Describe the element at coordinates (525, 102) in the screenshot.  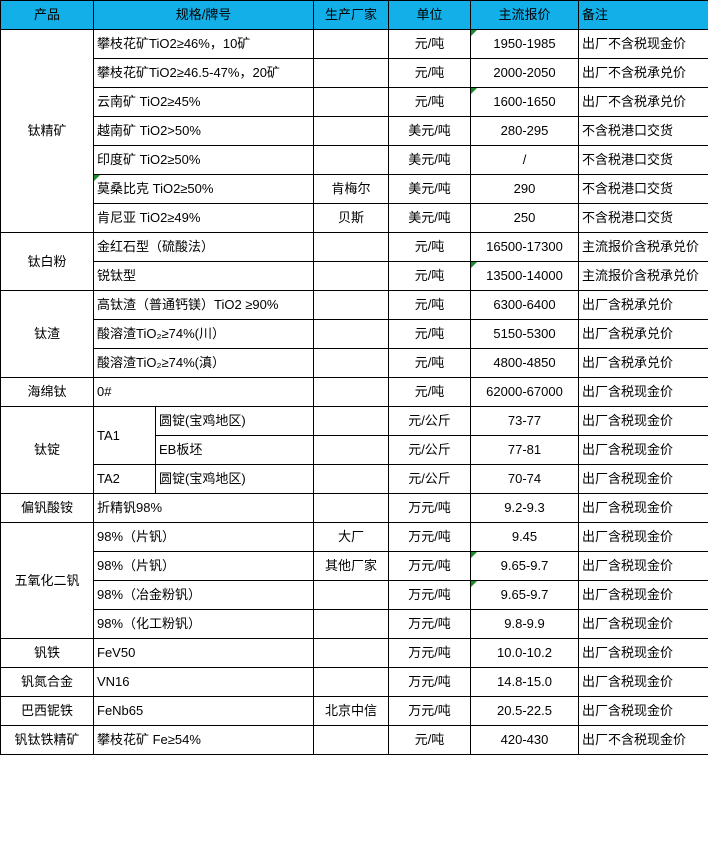
I see `cell-price: 1600-1650` at that location.